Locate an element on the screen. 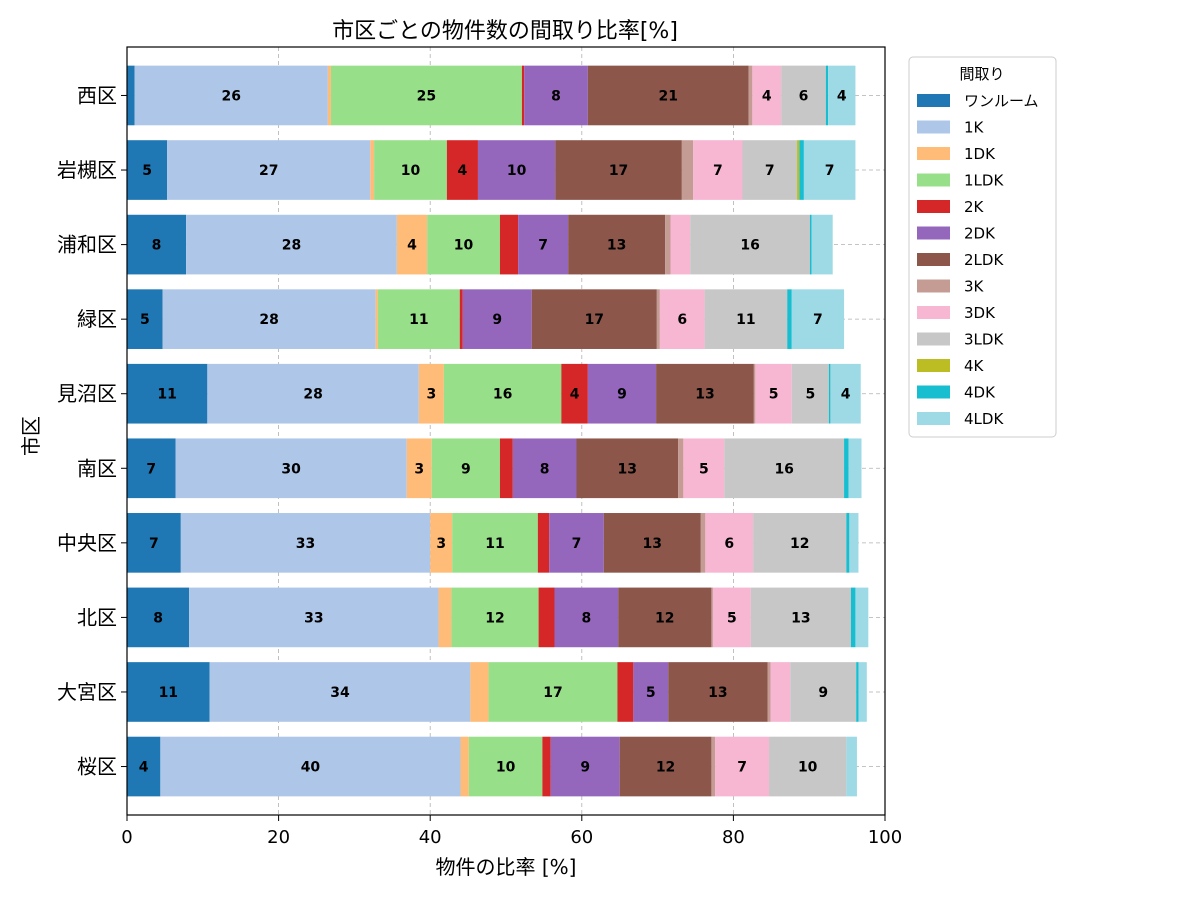 This screenshot has width=1200, height=900. segment-label: 26 is located at coordinates (230, 96).